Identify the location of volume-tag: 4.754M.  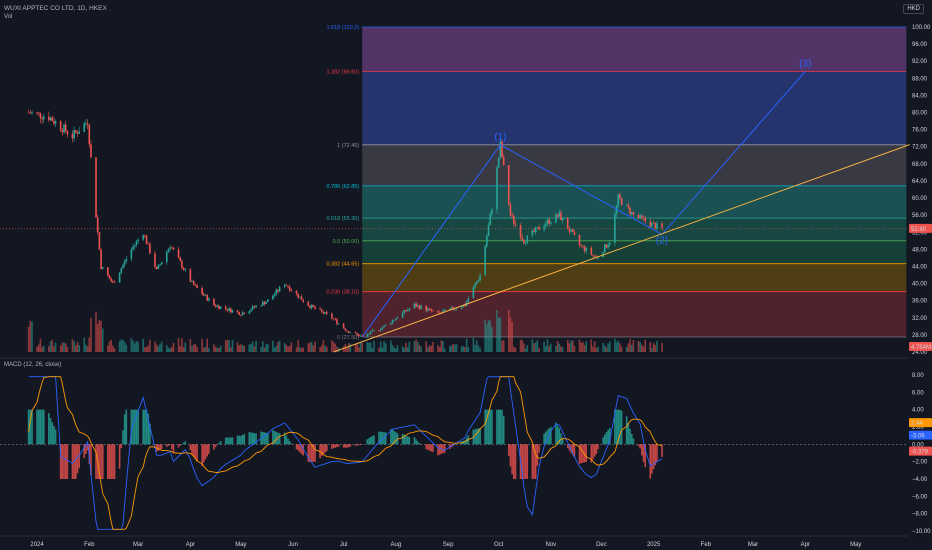
(921, 348).